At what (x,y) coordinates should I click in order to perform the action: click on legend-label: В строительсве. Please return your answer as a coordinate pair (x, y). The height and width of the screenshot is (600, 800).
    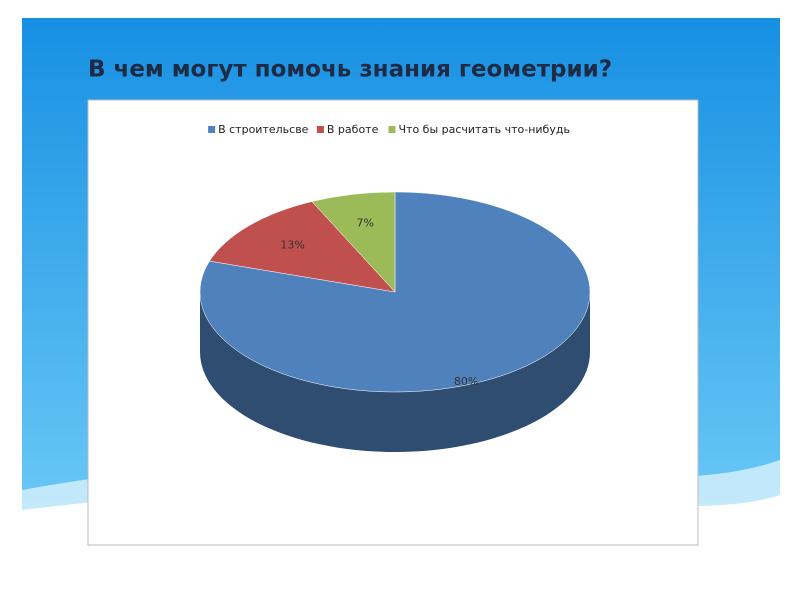
    Looking at the image, I should click on (263, 129).